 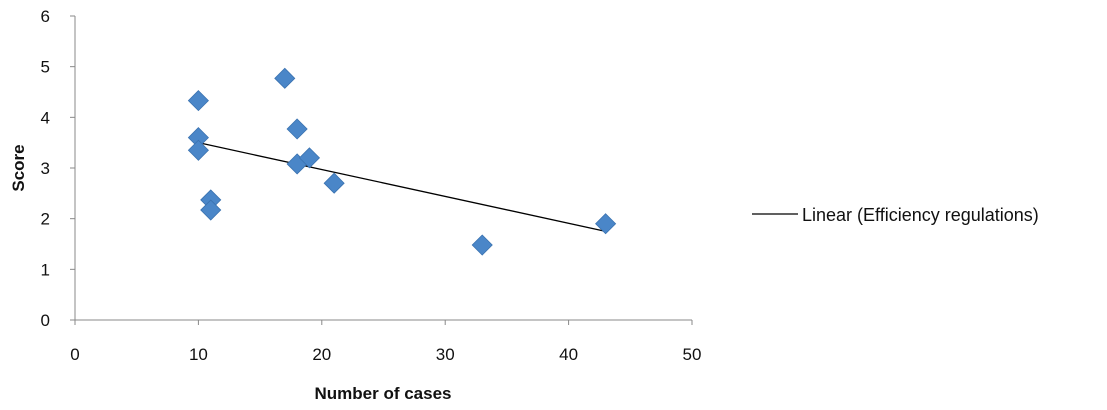 I want to click on x-axis-title: Number of cases, so click(x=383, y=393).